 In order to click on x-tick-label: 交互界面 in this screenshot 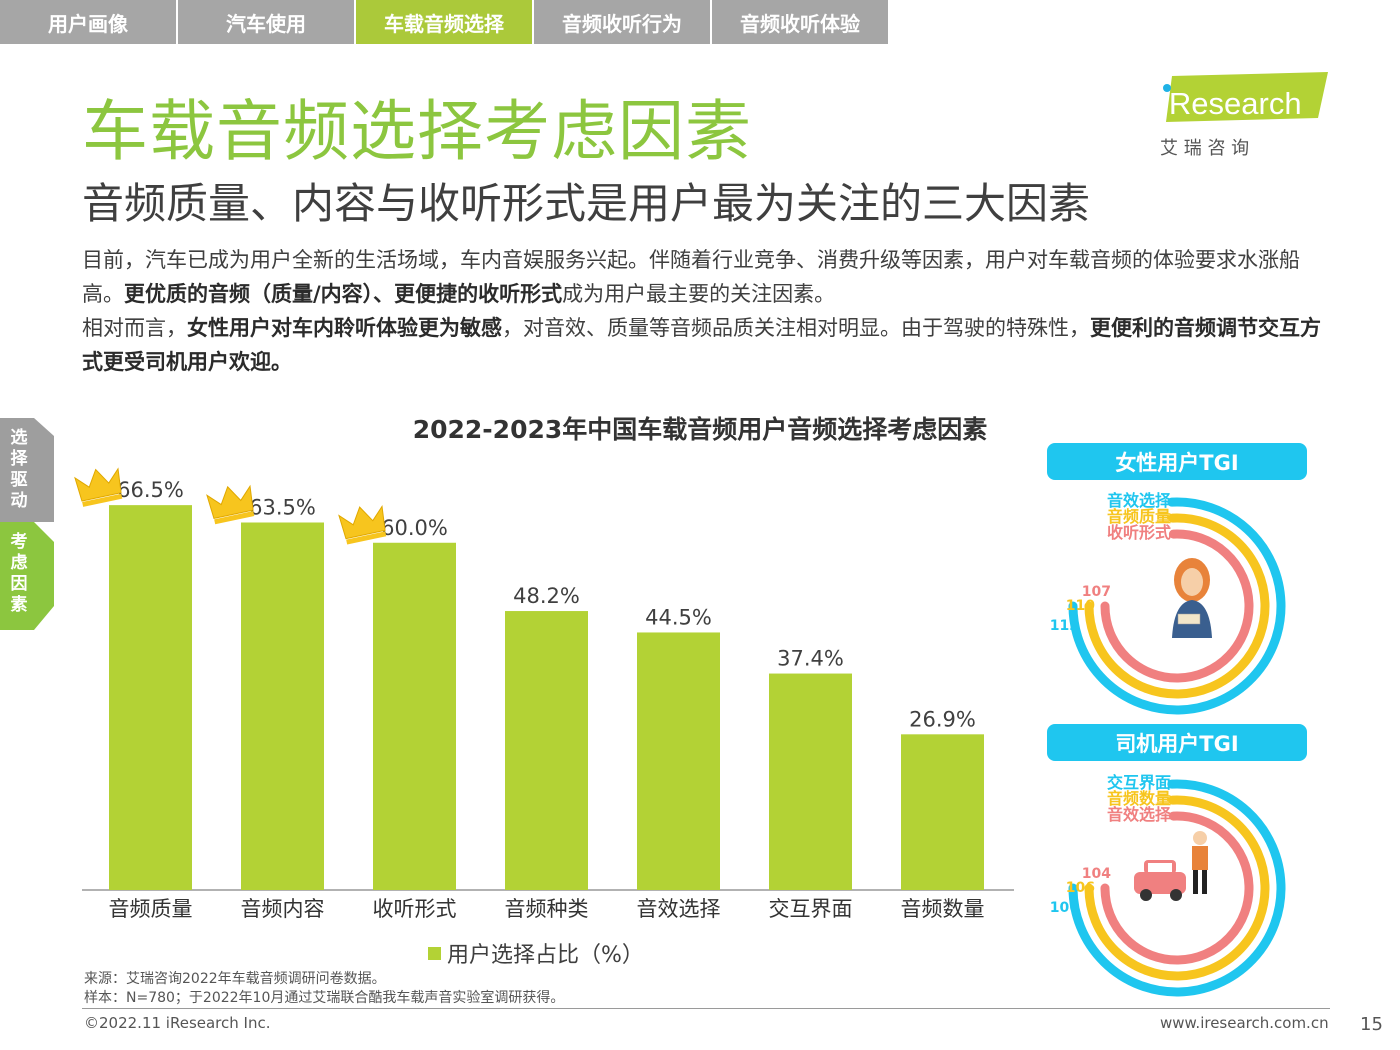, I will do `click(811, 908)`.